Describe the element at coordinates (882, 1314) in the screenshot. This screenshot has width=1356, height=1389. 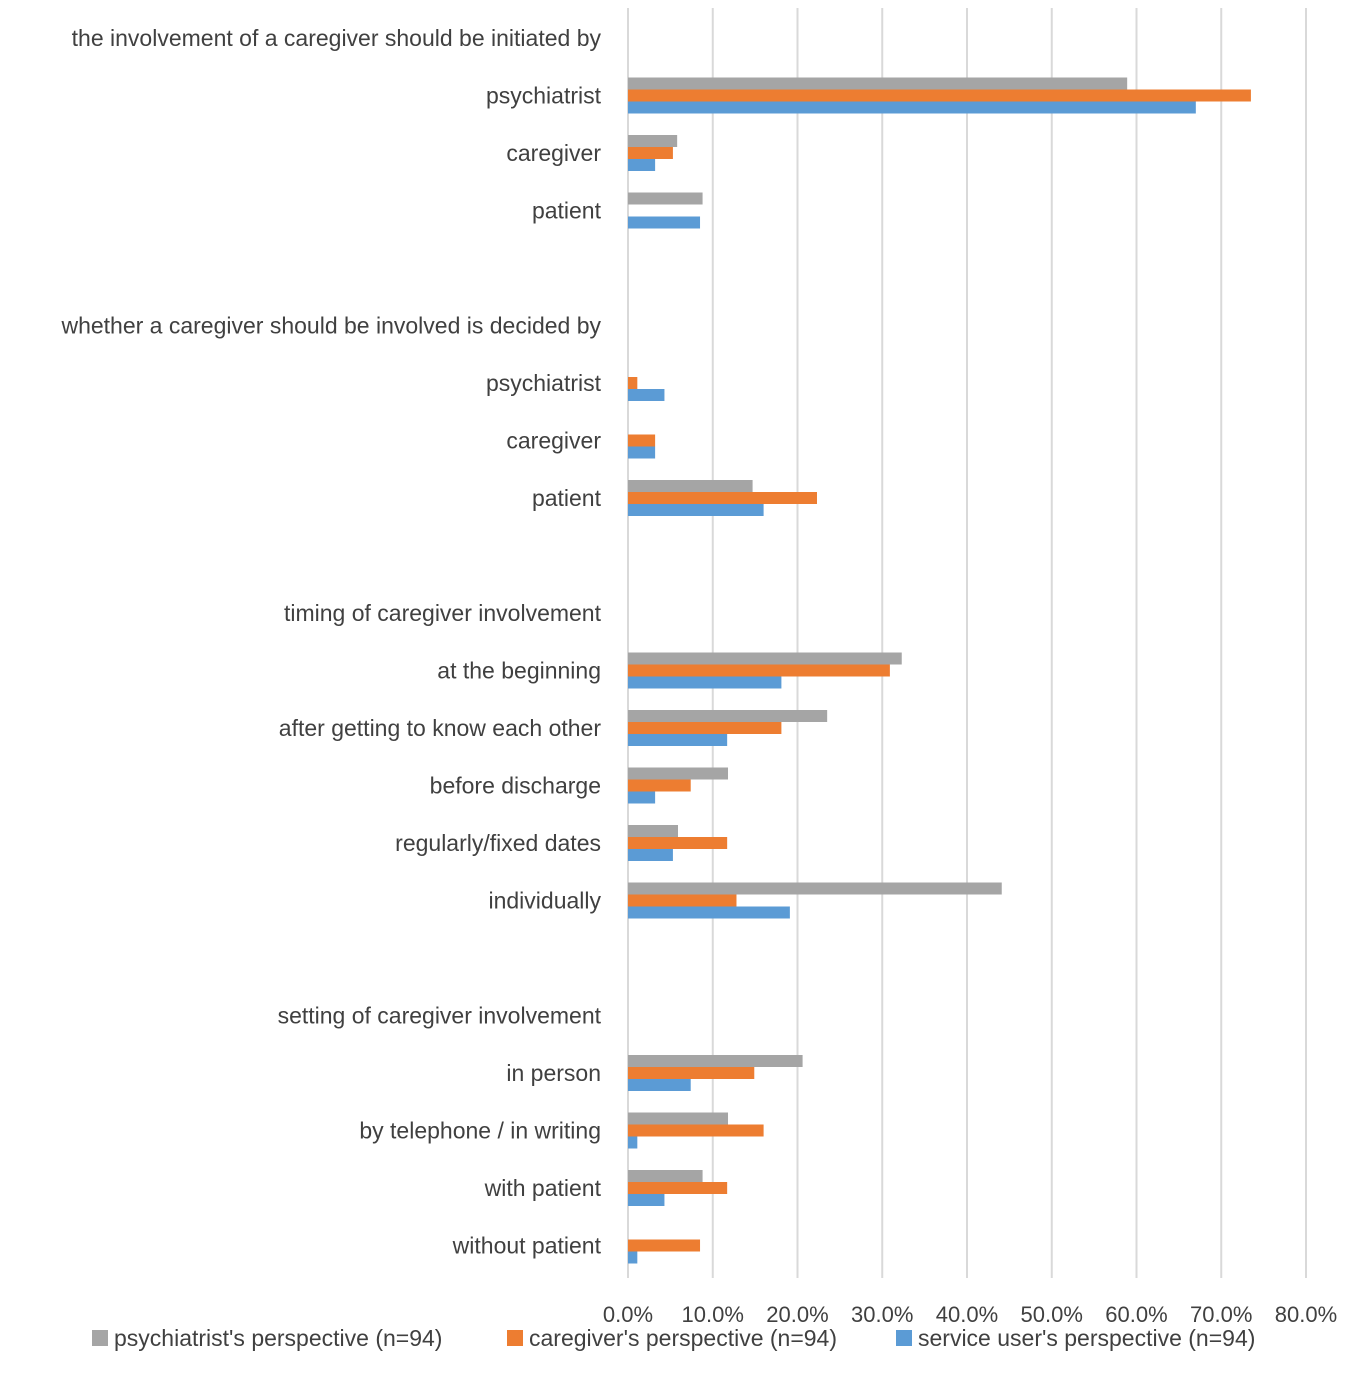
I see `x-tick-label: 30.0%` at that location.